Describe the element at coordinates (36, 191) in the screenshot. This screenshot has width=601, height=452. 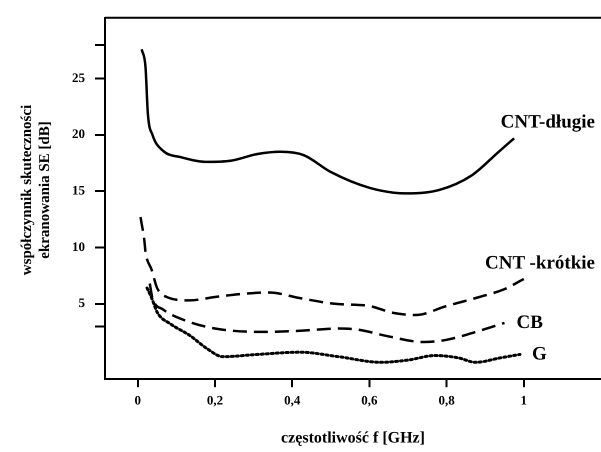
I see `y-axis-title: współczynnik skuteczności ekranowania SE [dB]` at that location.